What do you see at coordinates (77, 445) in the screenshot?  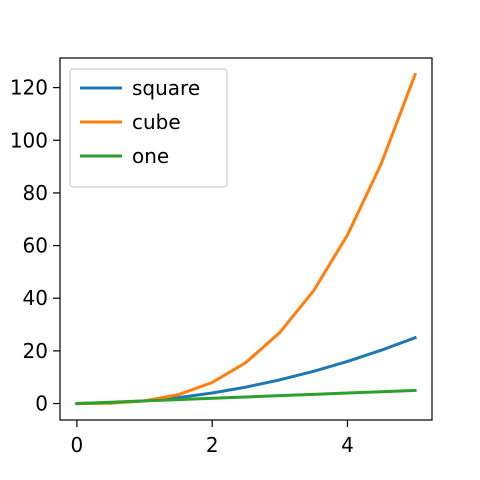 I see `x-tick-label: 0` at bounding box center [77, 445].